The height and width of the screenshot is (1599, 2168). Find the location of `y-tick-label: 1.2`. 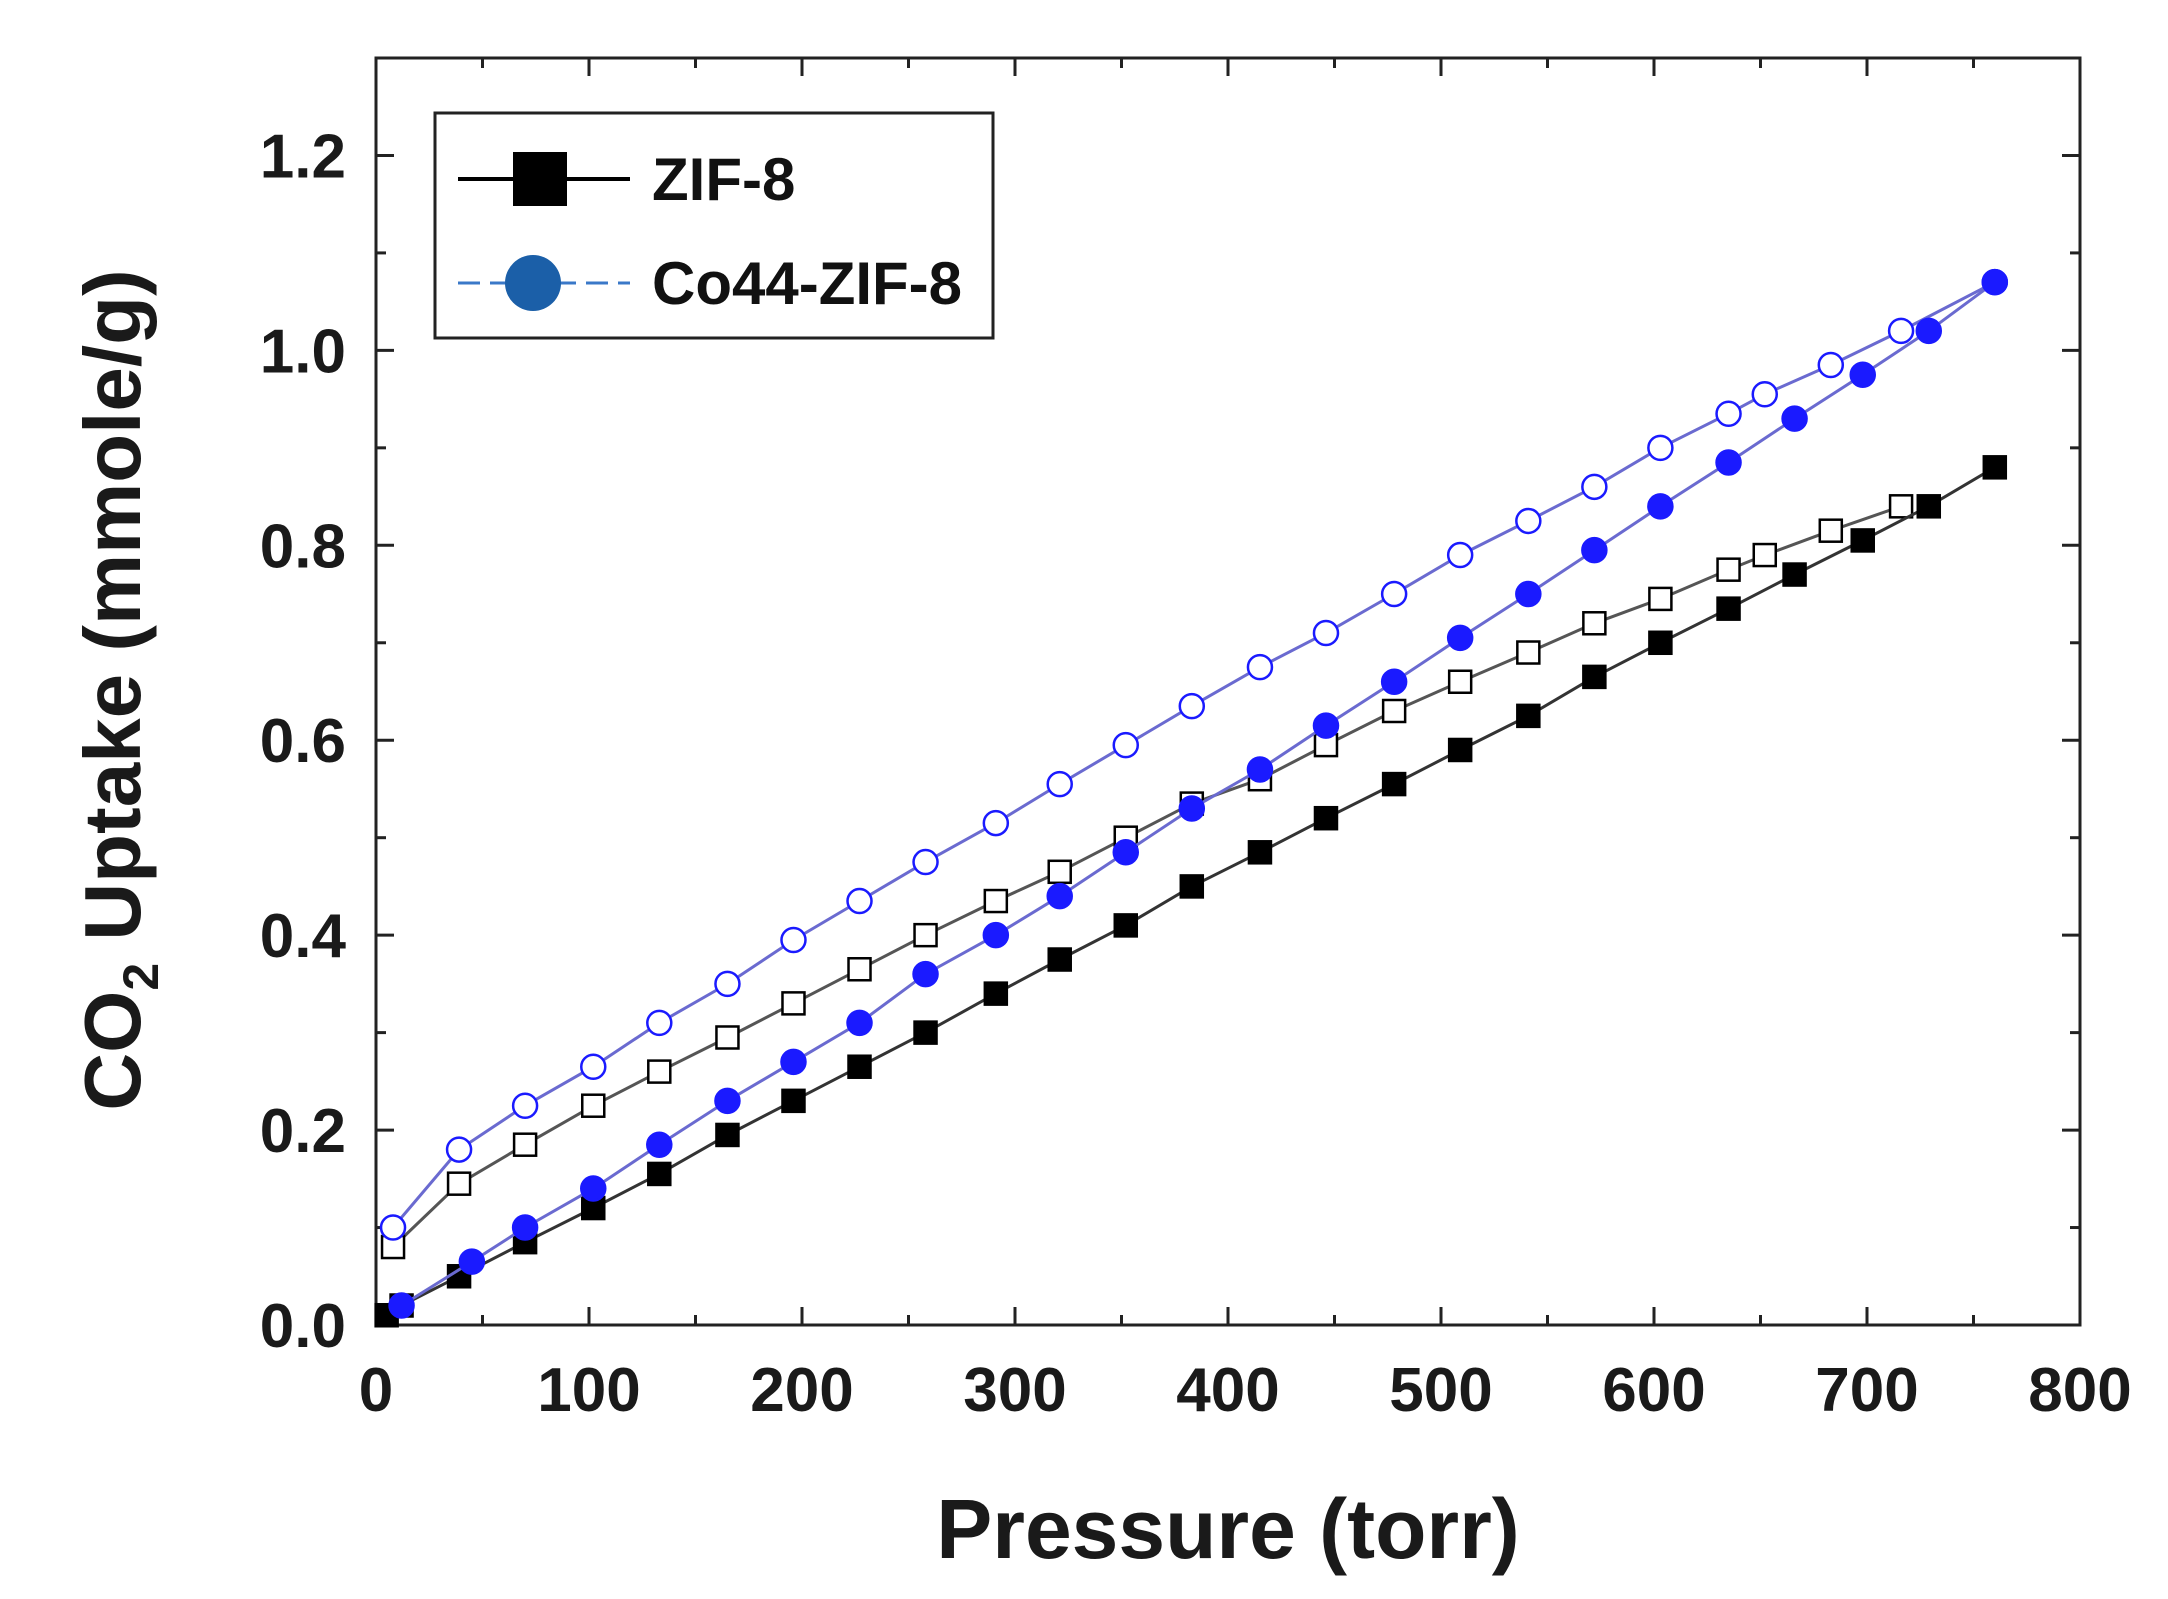

y-tick-label: 1.2 is located at coordinates (303, 156).